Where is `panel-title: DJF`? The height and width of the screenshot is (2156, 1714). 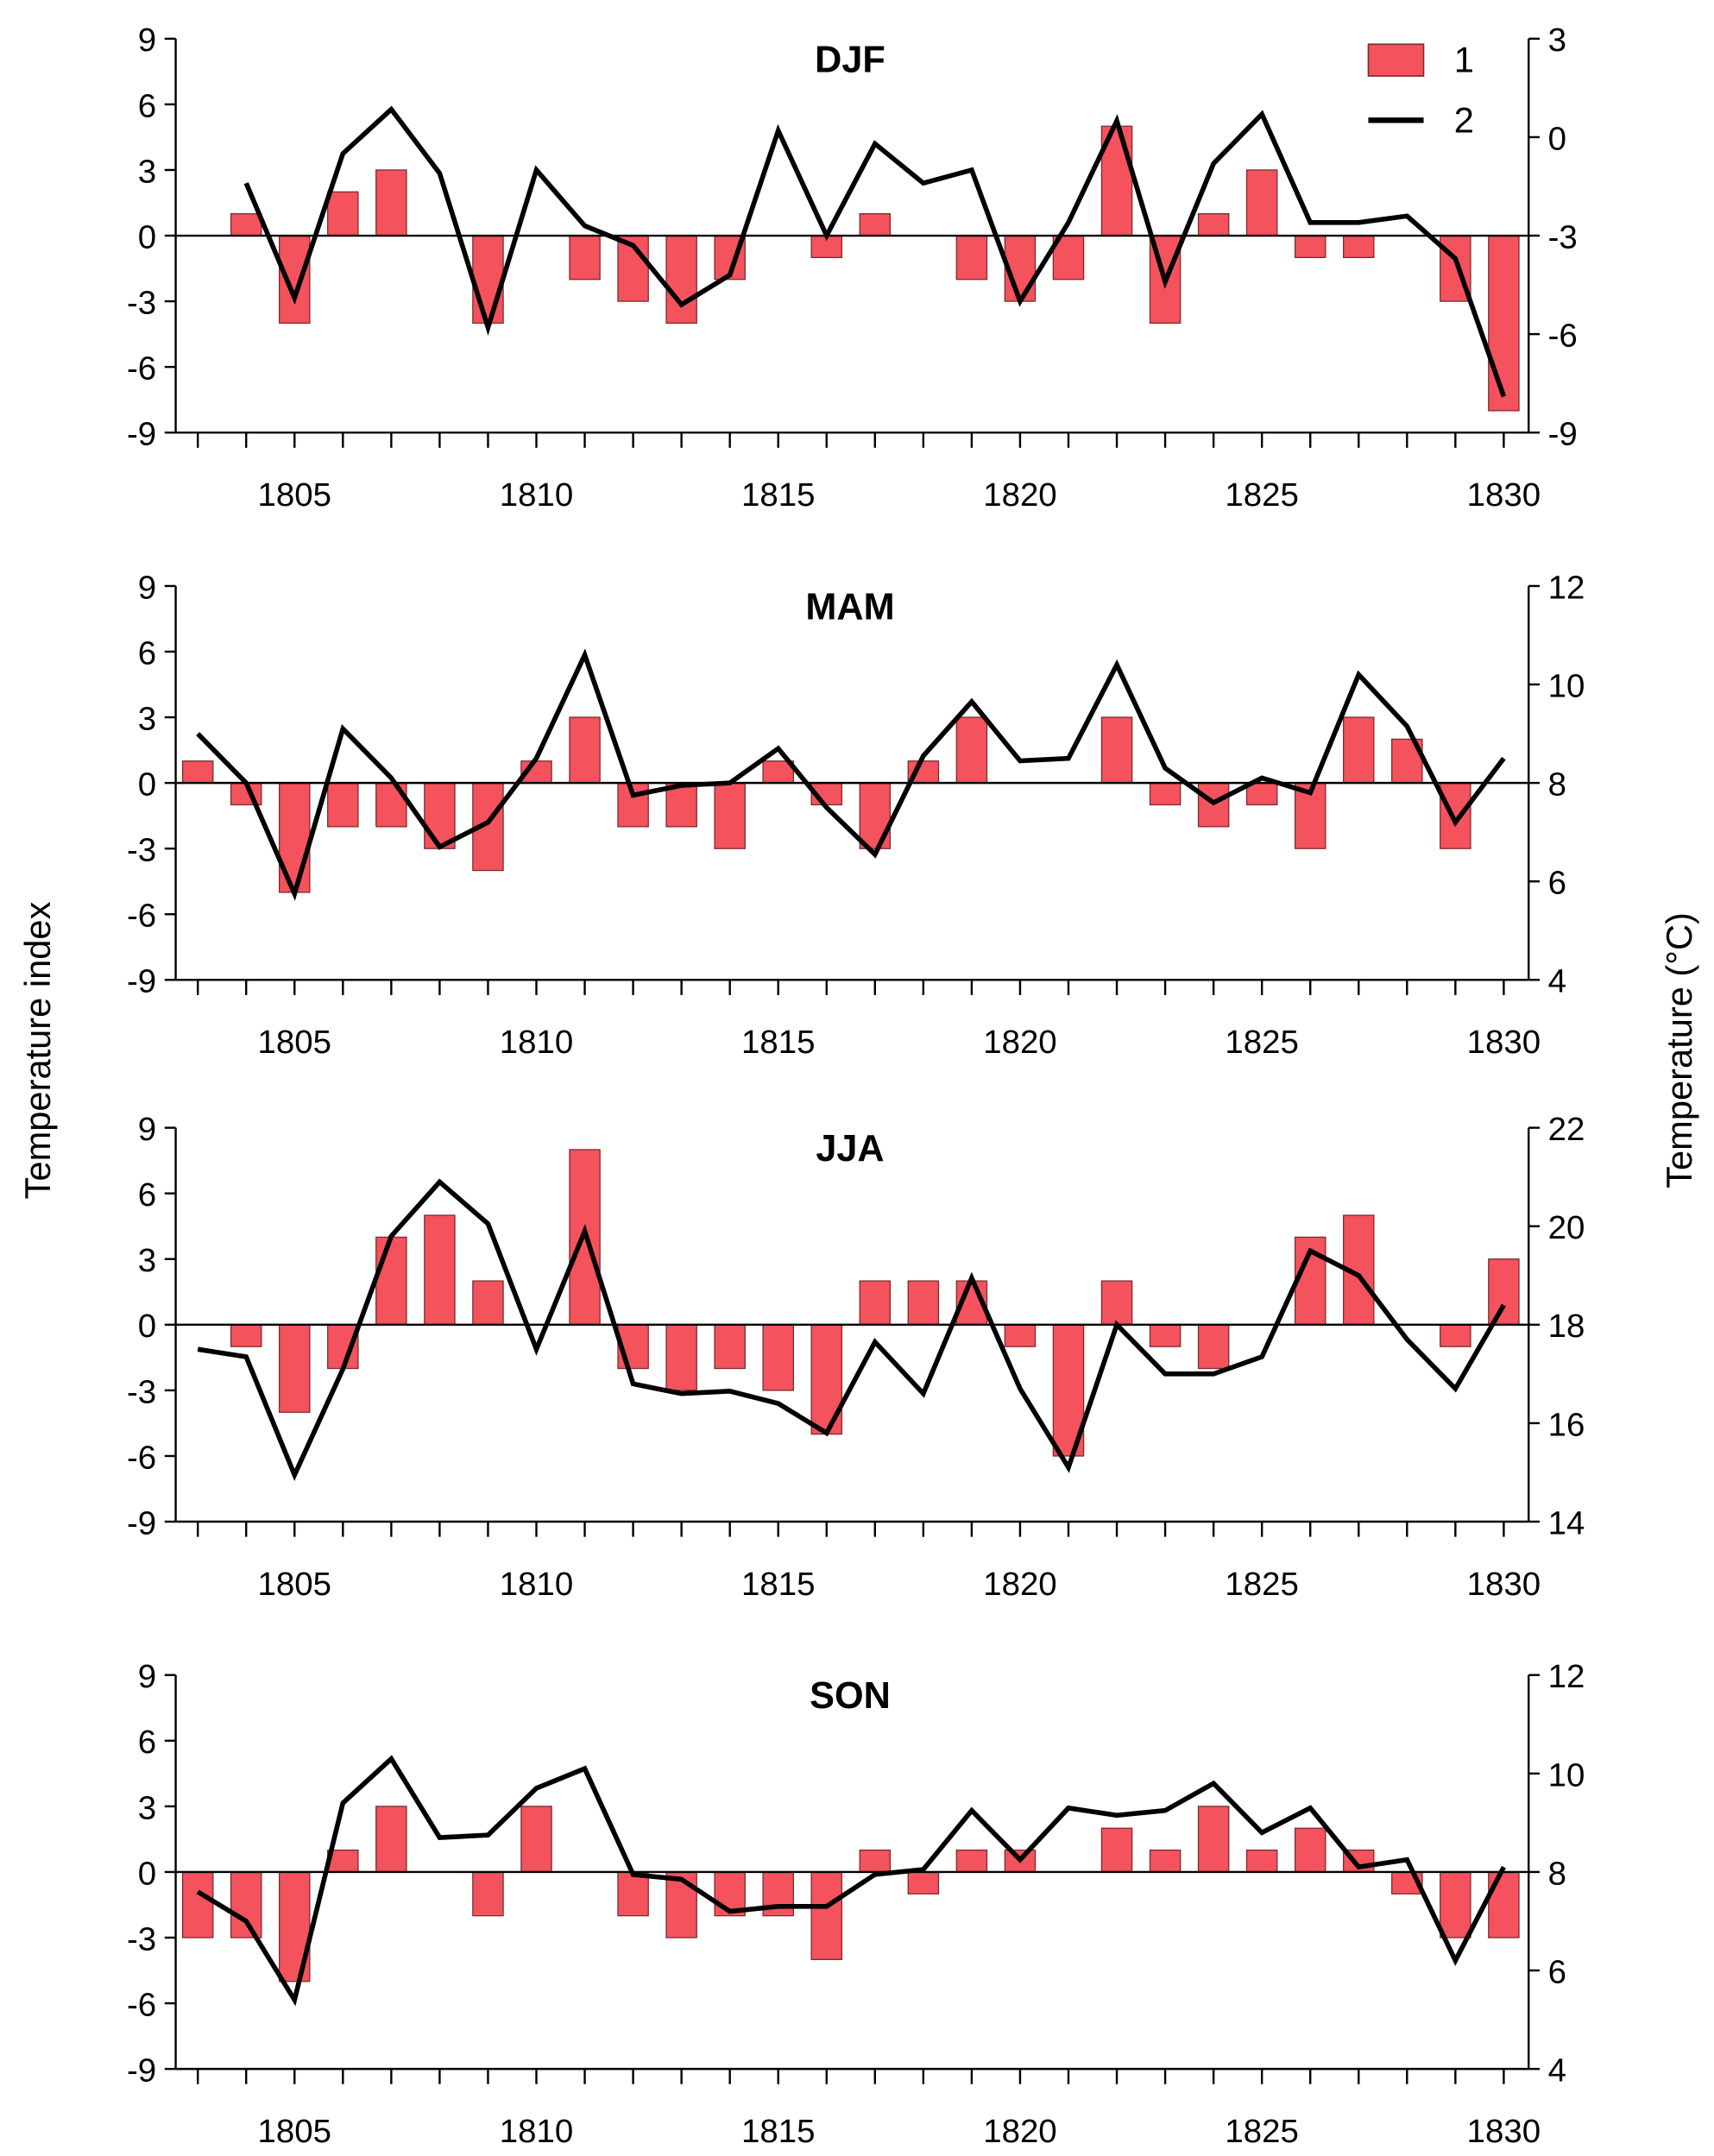
panel-title: DJF is located at coordinates (850, 59).